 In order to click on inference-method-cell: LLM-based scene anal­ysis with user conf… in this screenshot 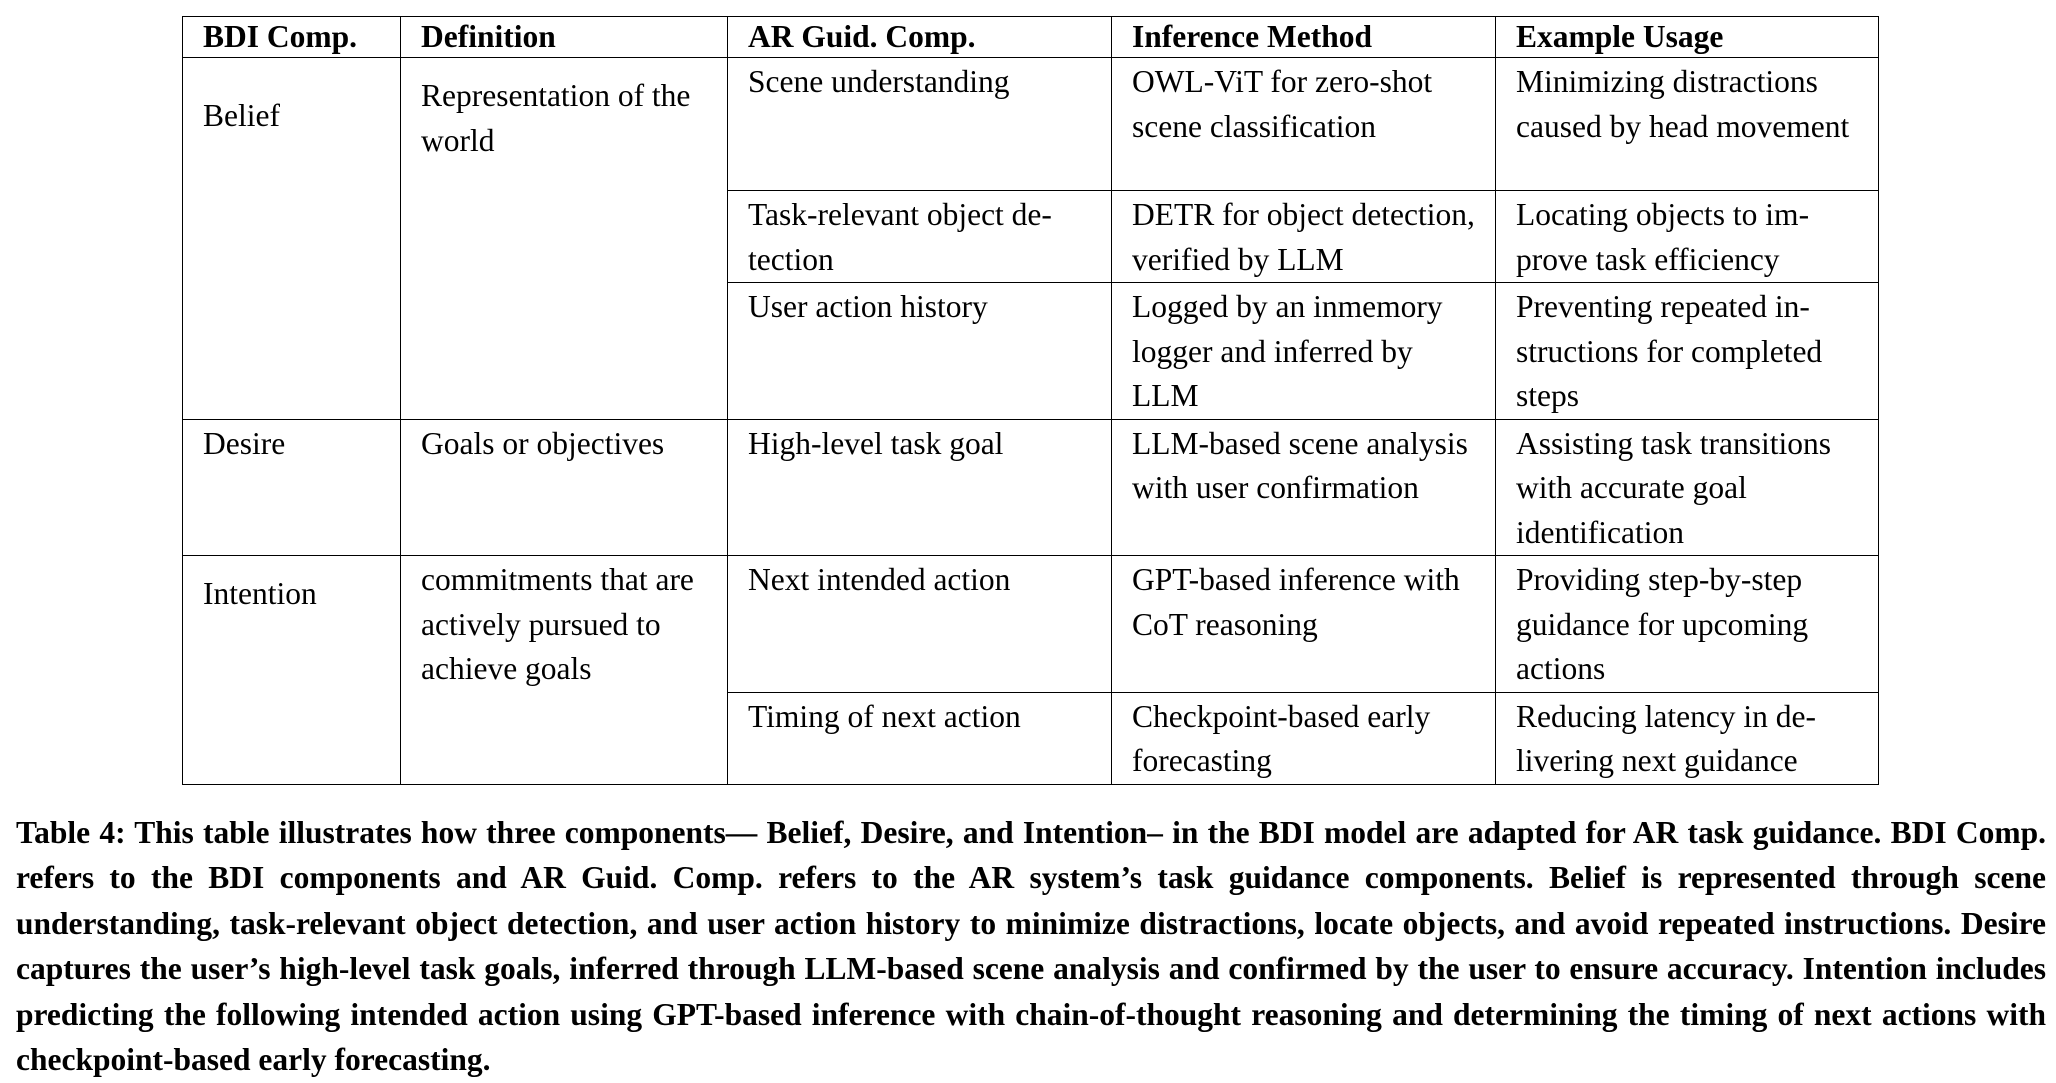, I will do `click(1303, 487)`.